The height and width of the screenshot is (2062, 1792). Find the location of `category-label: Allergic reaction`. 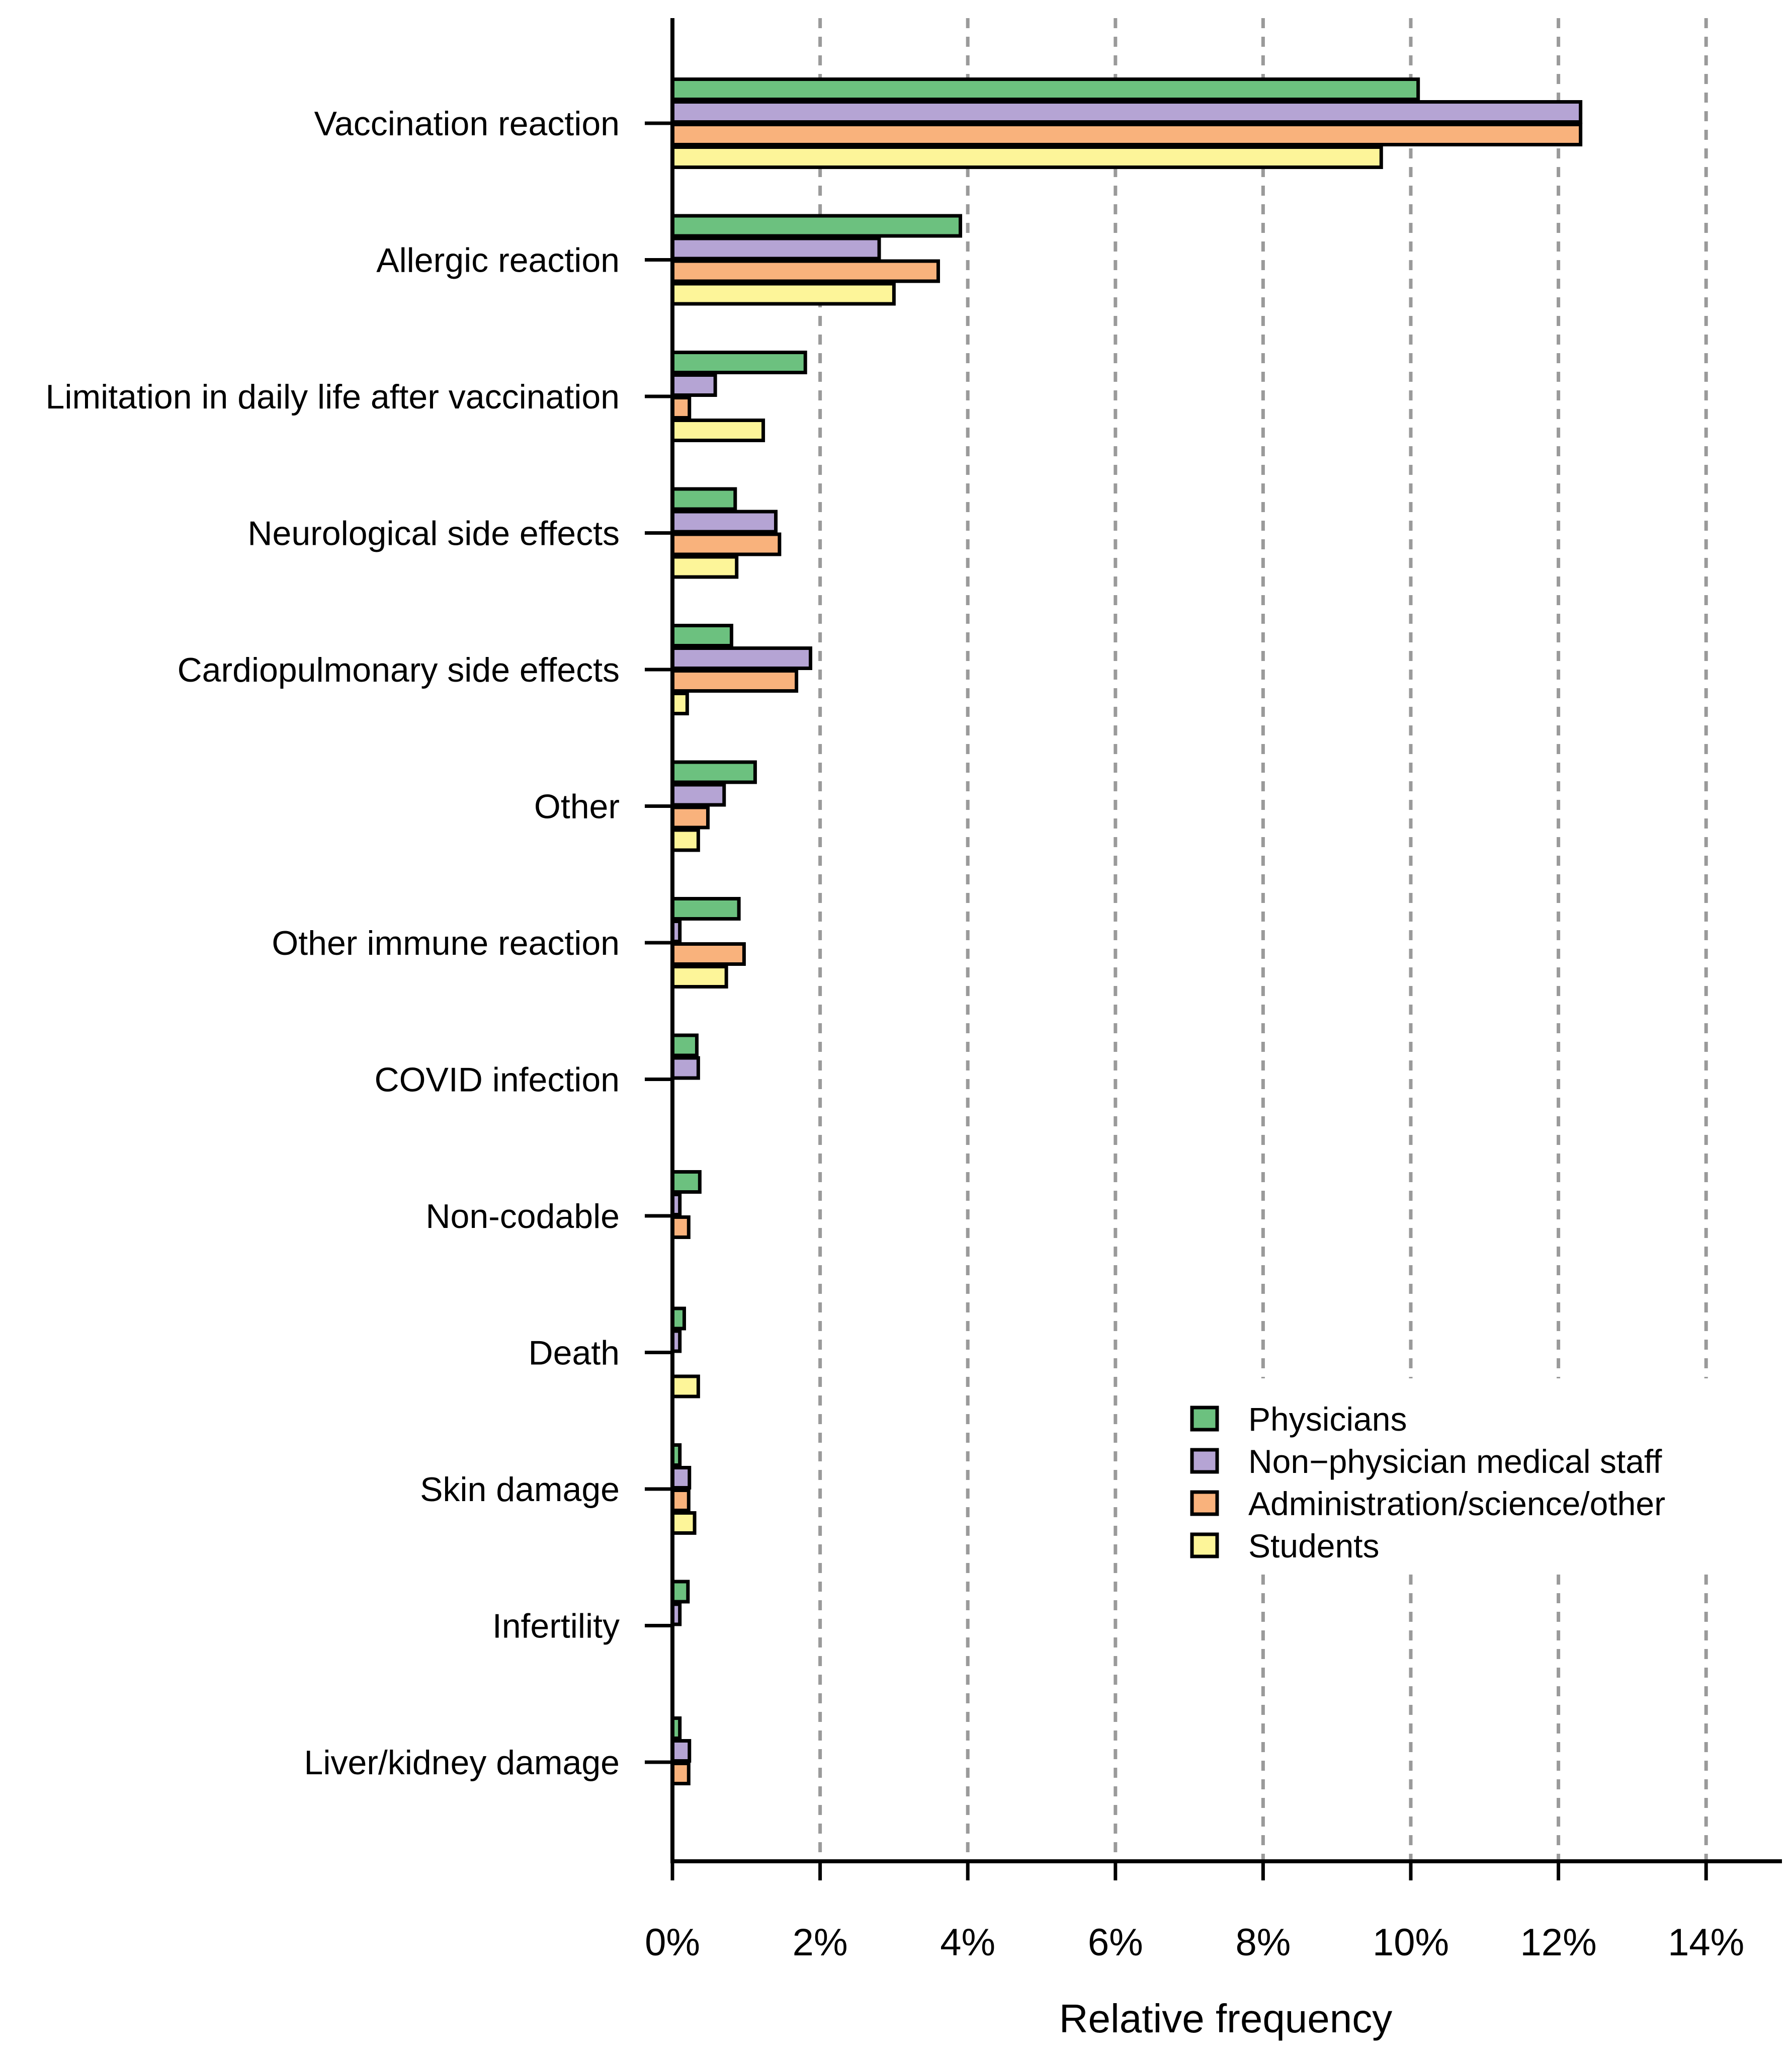

category-label: Allergic reaction is located at coordinates (498, 261).